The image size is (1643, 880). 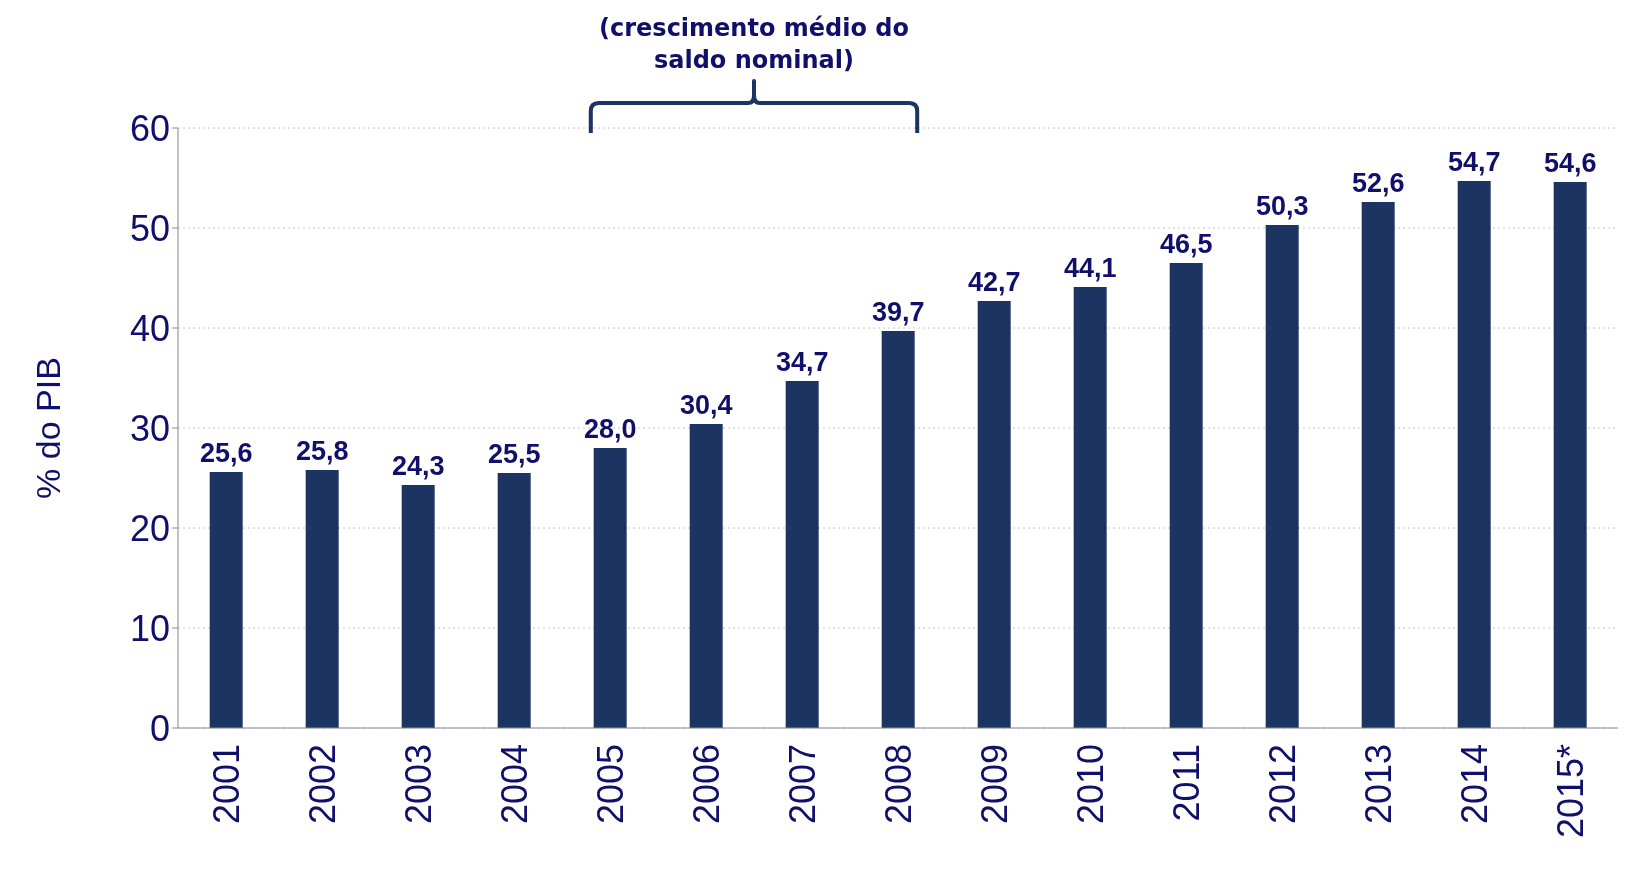 What do you see at coordinates (149, 428) in the screenshot?
I see `y-tick-label: 30` at bounding box center [149, 428].